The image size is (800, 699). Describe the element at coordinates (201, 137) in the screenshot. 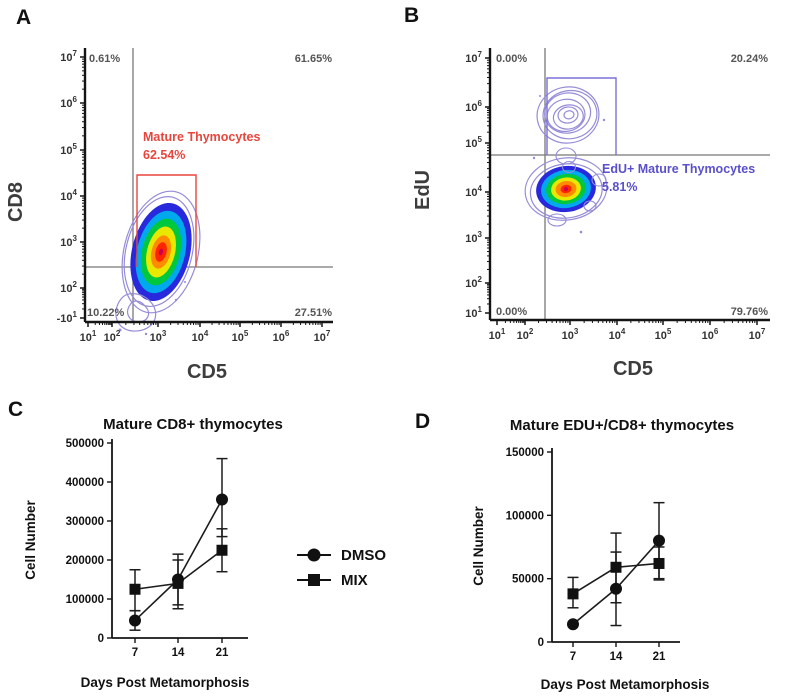

I see `gate-label-a: Mature Thymocytes` at that location.